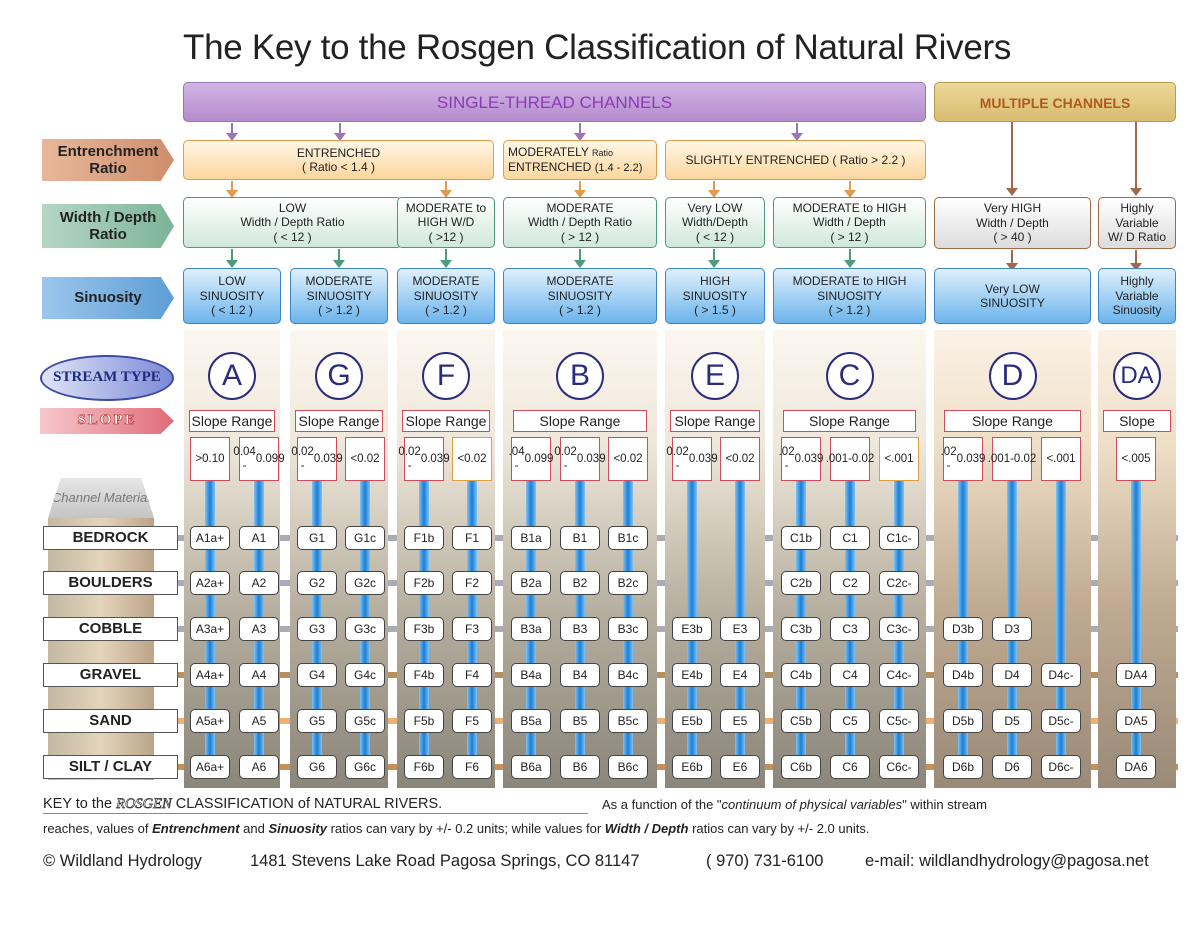 The width and height of the screenshot is (1200, 927). Describe the element at coordinates (1136, 767) in the screenshot. I see `stream-cell: DA6` at that location.